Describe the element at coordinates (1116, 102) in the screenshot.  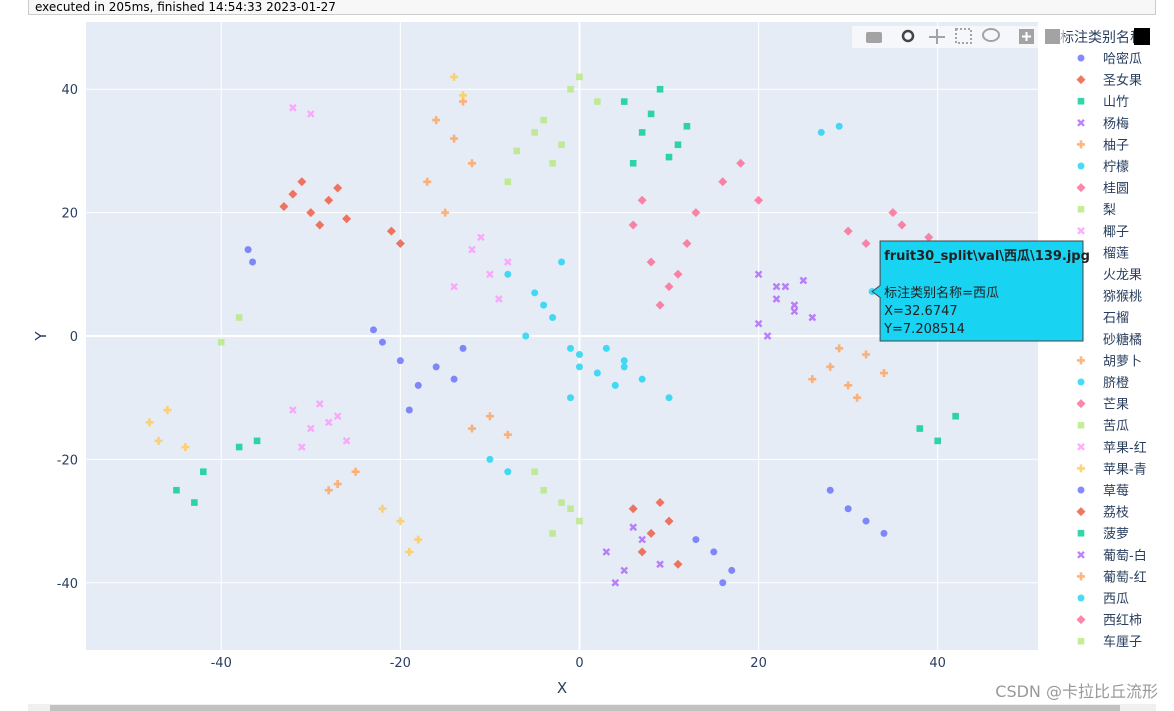
I see `legend-label: 山竹` at that location.